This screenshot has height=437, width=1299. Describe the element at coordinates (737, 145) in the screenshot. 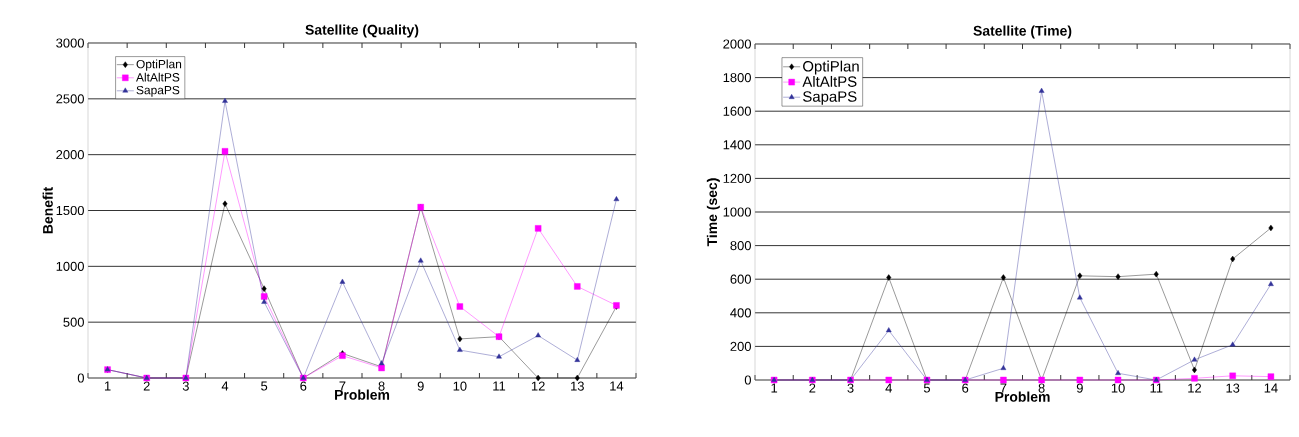

I see `y-tick-label: 1400` at that location.